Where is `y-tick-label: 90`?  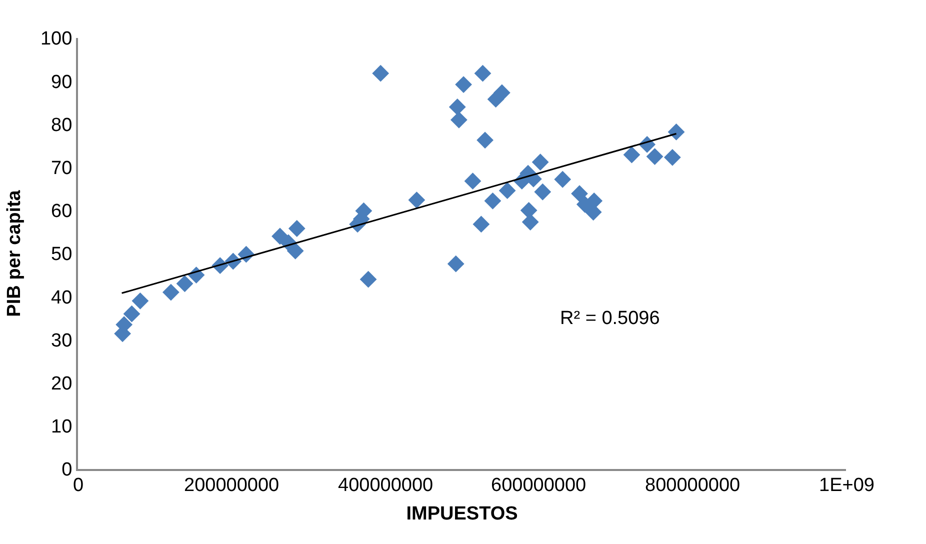
y-tick-label: 90 is located at coordinates (61, 82).